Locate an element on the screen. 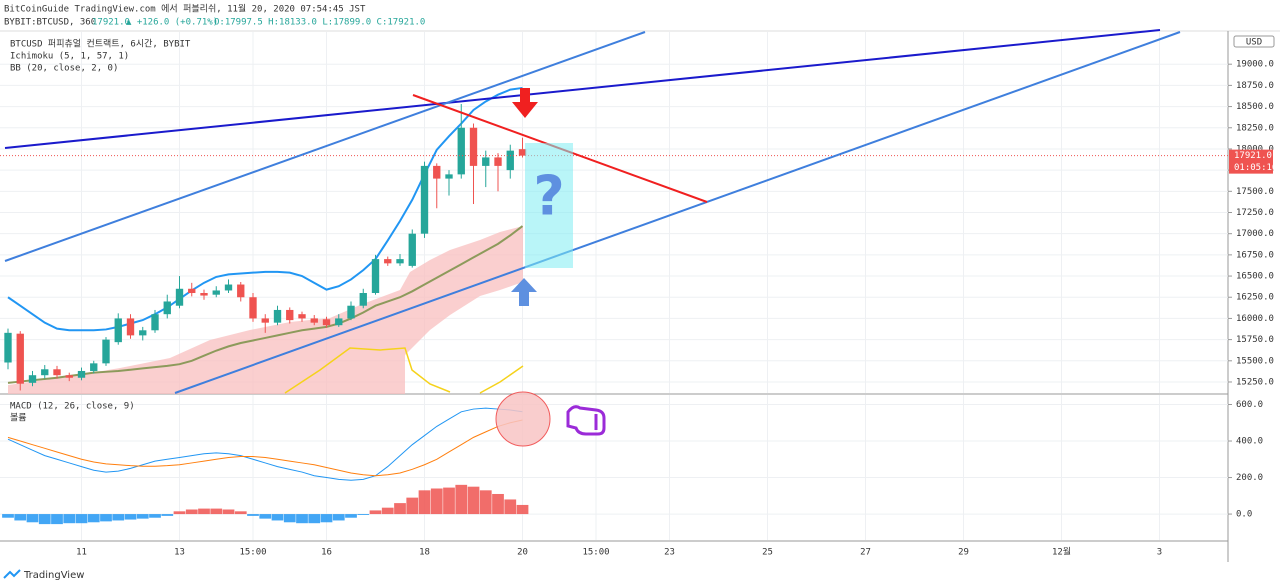 The height and width of the screenshot is (588, 1280). y-tick-label: 17250.0 is located at coordinates (1255, 213).